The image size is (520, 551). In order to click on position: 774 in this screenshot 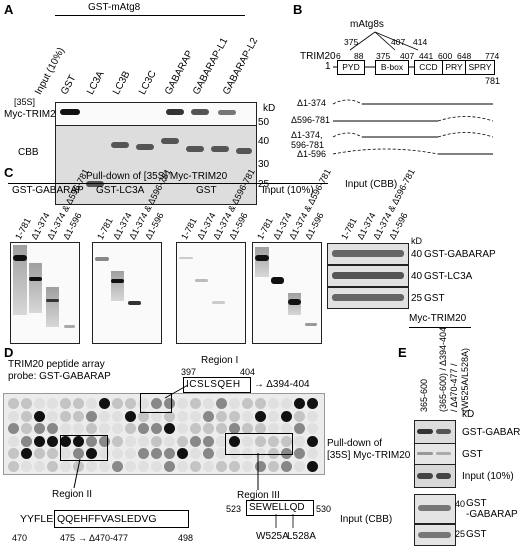, I will do `click(492, 56)`.